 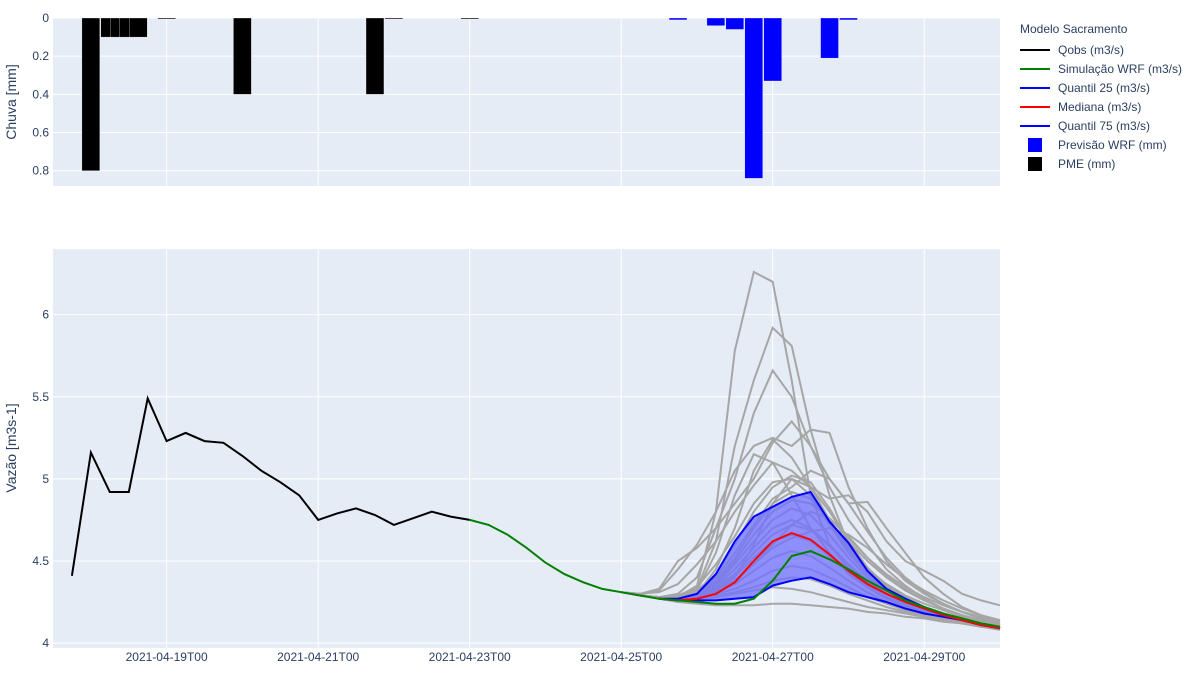 I want to click on flow-xtick-label: 2021-04-21T00, so click(x=318, y=657).